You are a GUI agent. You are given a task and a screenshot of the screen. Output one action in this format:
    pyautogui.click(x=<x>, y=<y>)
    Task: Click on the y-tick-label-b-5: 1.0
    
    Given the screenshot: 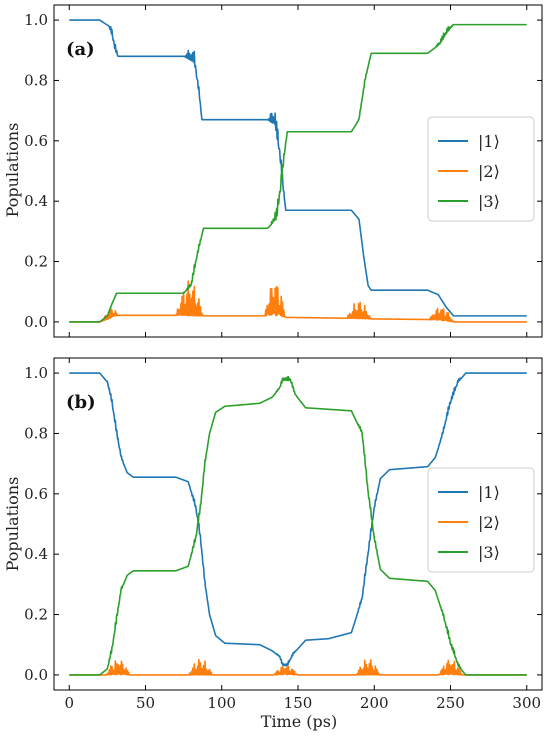 What is the action you would take?
    pyautogui.click(x=36, y=373)
    